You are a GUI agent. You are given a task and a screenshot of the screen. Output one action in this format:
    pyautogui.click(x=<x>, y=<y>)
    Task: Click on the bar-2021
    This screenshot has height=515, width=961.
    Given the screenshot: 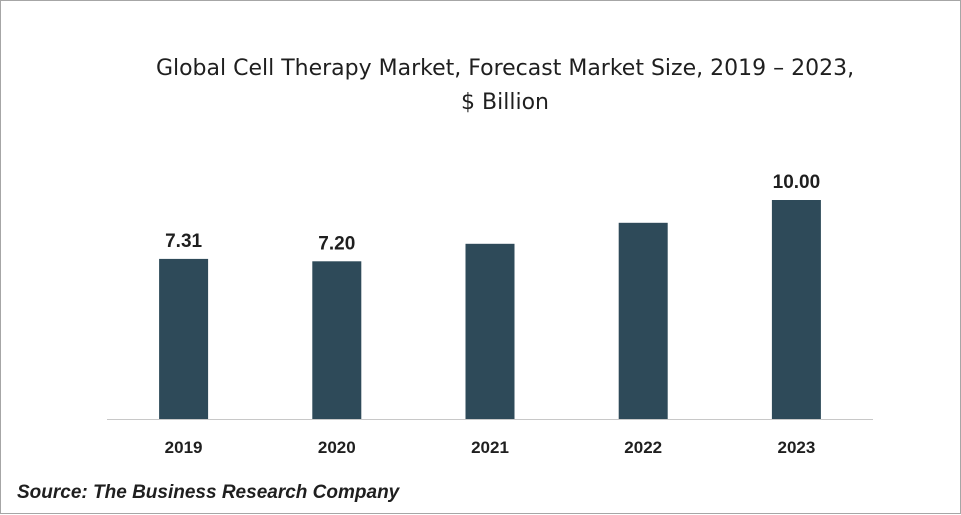 What is the action you would take?
    pyautogui.click(x=490, y=331)
    